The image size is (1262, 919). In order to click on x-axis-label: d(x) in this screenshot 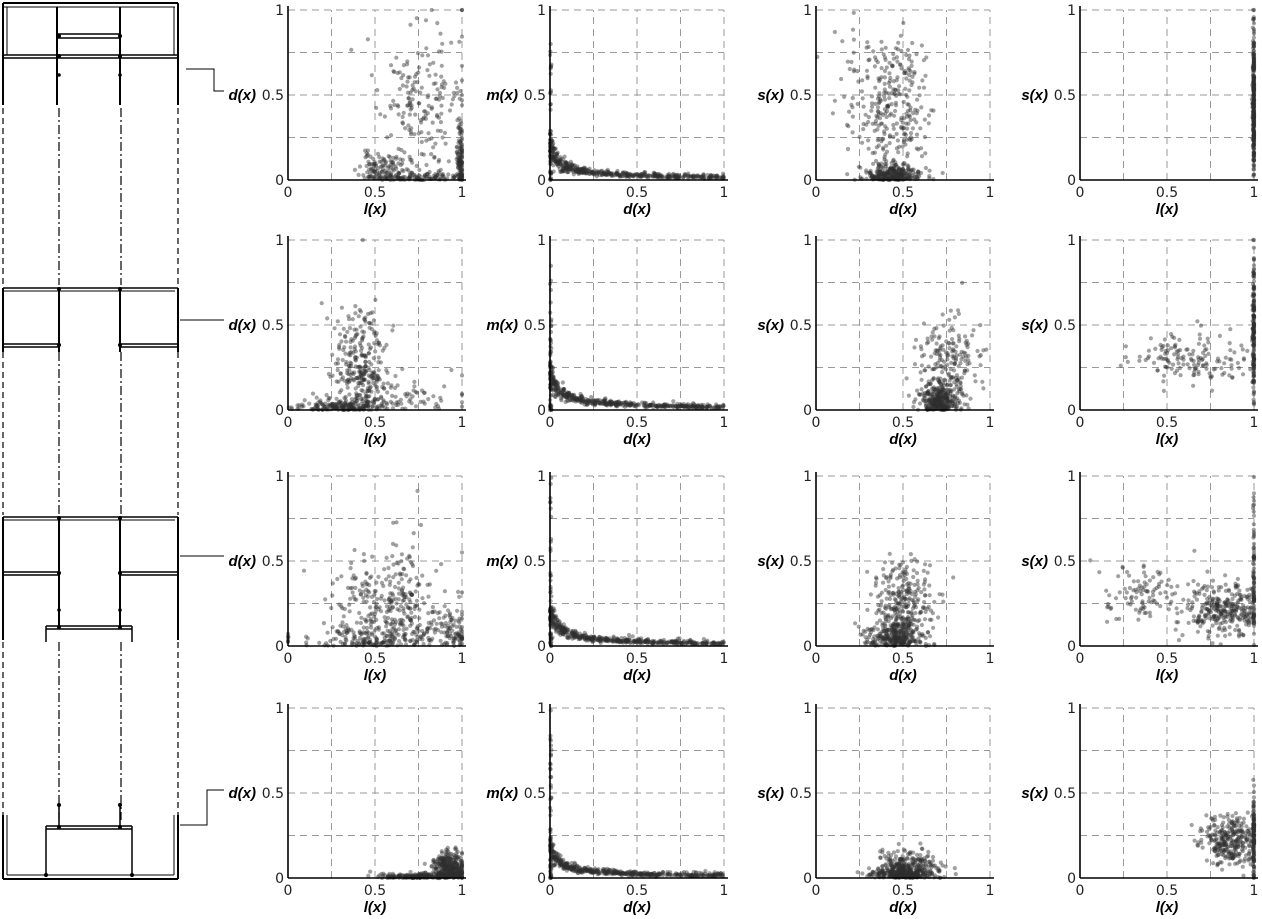, I will do `click(637, 209)`.